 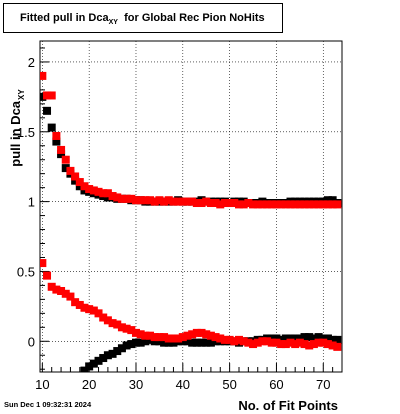 What do you see at coordinates (31, 62) in the screenshot?
I see `y-tick-label: 2` at bounding box center [31, 62].